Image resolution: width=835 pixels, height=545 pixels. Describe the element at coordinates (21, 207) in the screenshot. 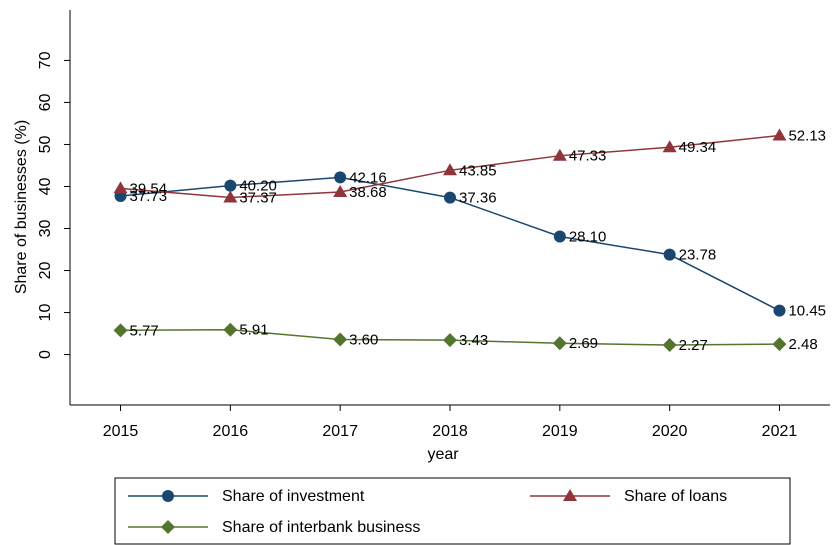

I see `y-axis-title: Share of businesses (%)` at that location.